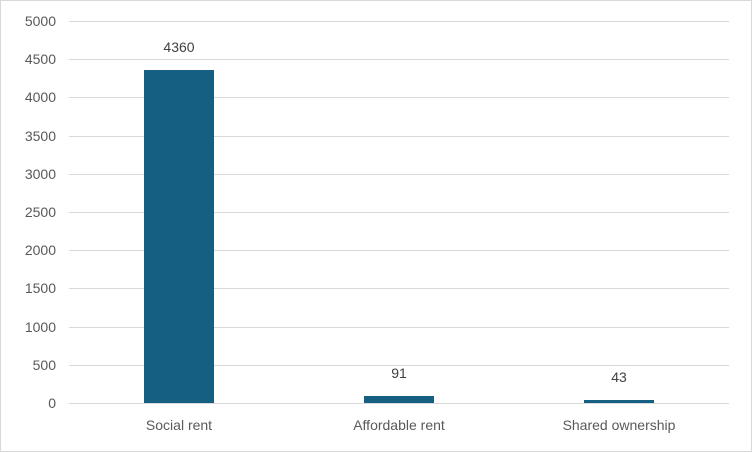  Describe the element at coordinates (619, 401) in the screenshot. I see `bar-shared-ownership` at that location.